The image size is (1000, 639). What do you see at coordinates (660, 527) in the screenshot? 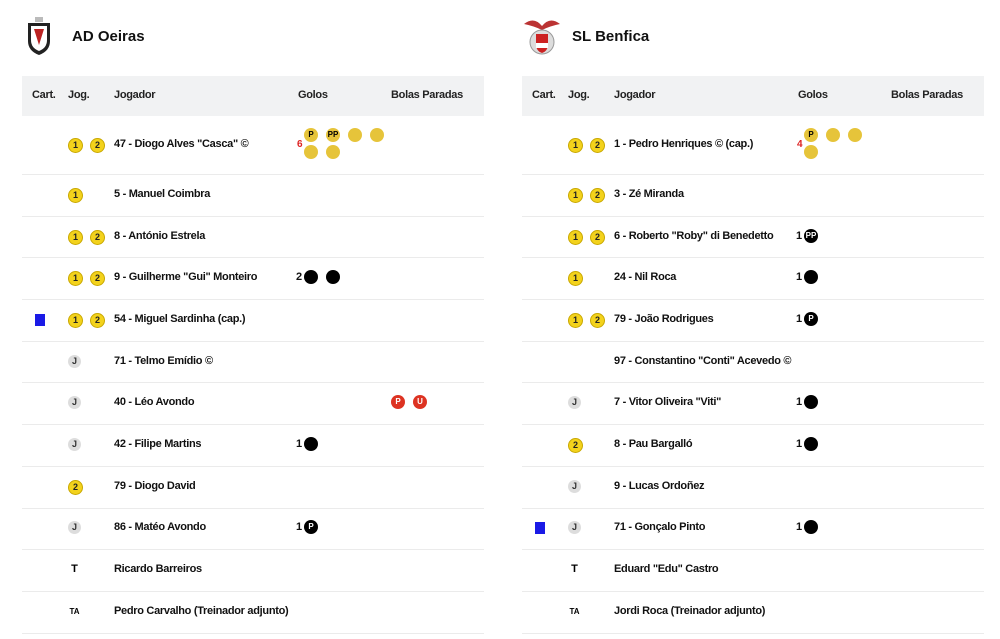
I see `player-name: 71 - Gonçalo Pinto` at bounding box center [660, 527].